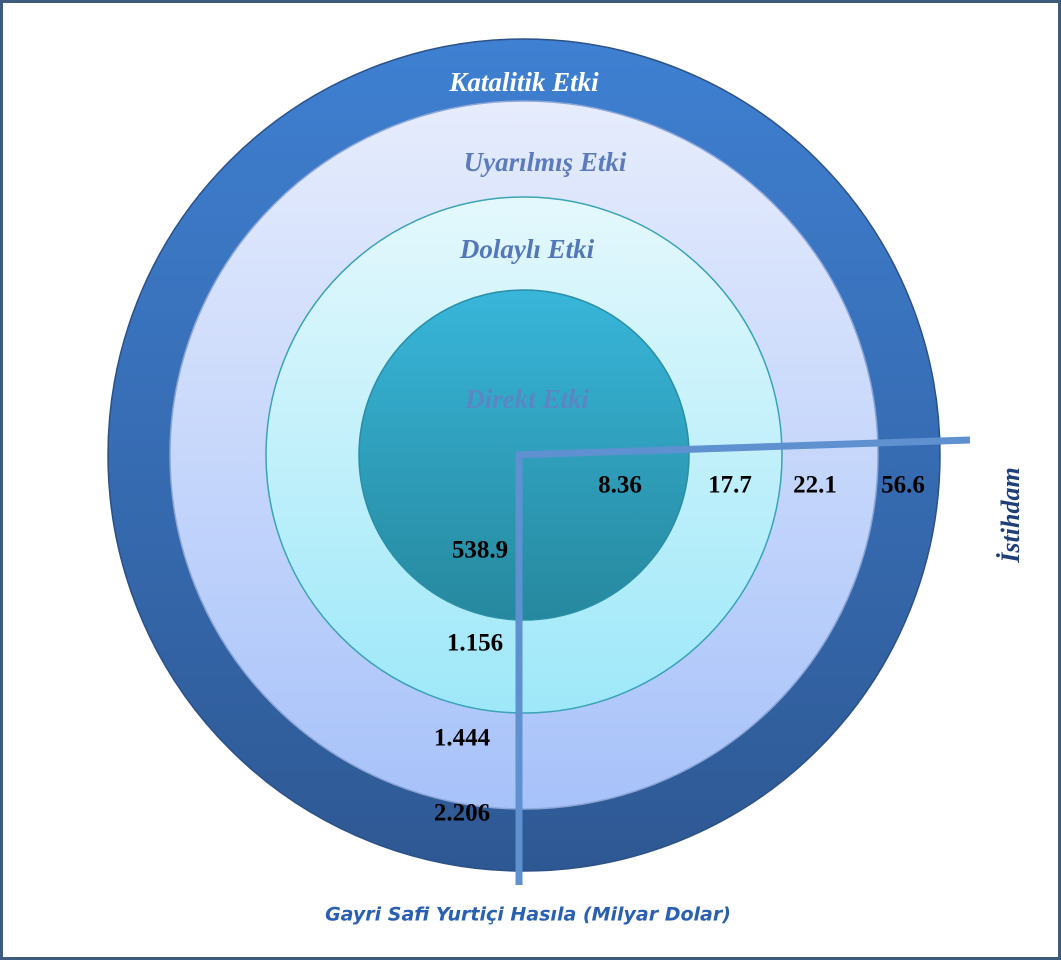 Image resolution: width=1061 pixels, height=960 pixels. I want to click on ring-label: Dolaylı Etki, so click(527, 249).